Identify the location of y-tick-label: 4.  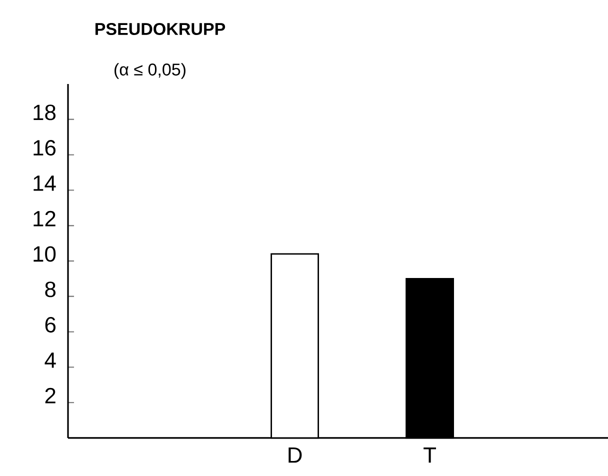
(50, 360).